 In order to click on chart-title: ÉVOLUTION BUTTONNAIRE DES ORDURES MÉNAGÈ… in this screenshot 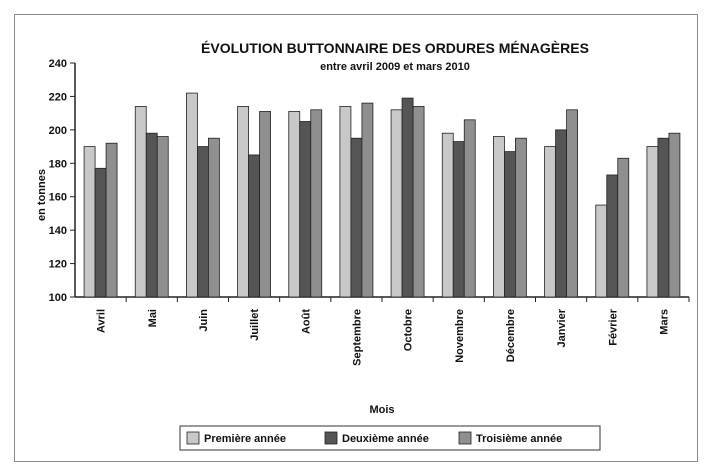, I will do `click(395, 48)`.